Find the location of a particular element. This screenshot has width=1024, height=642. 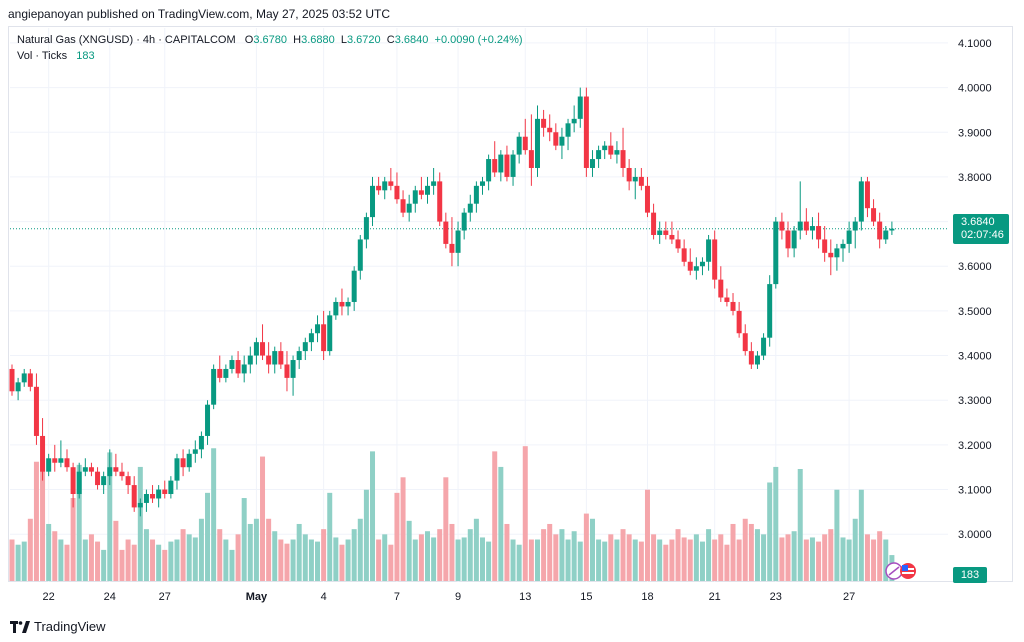

x-tick-label: 22 is located at coordinates (49, 597).